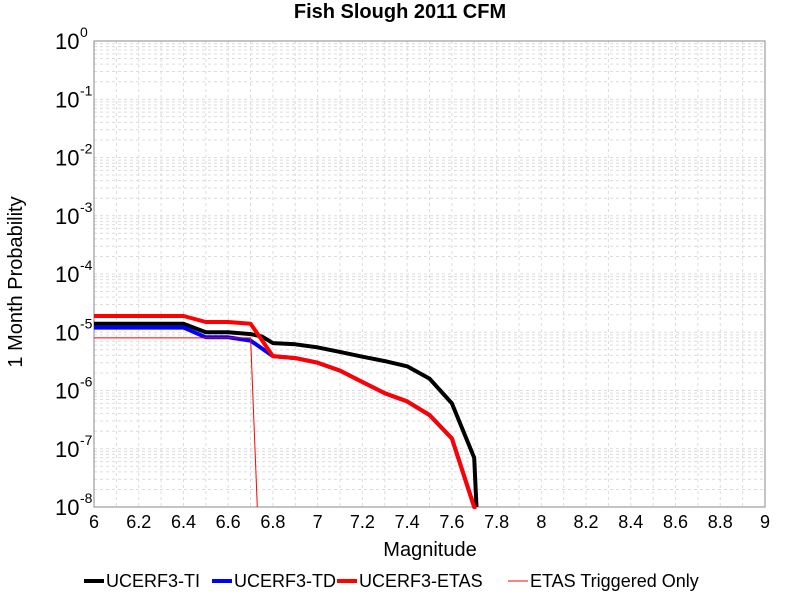  Describe the element at coordinates (86, 149) in the screenshot. I see `y-tick-exponent: -2` at that location.